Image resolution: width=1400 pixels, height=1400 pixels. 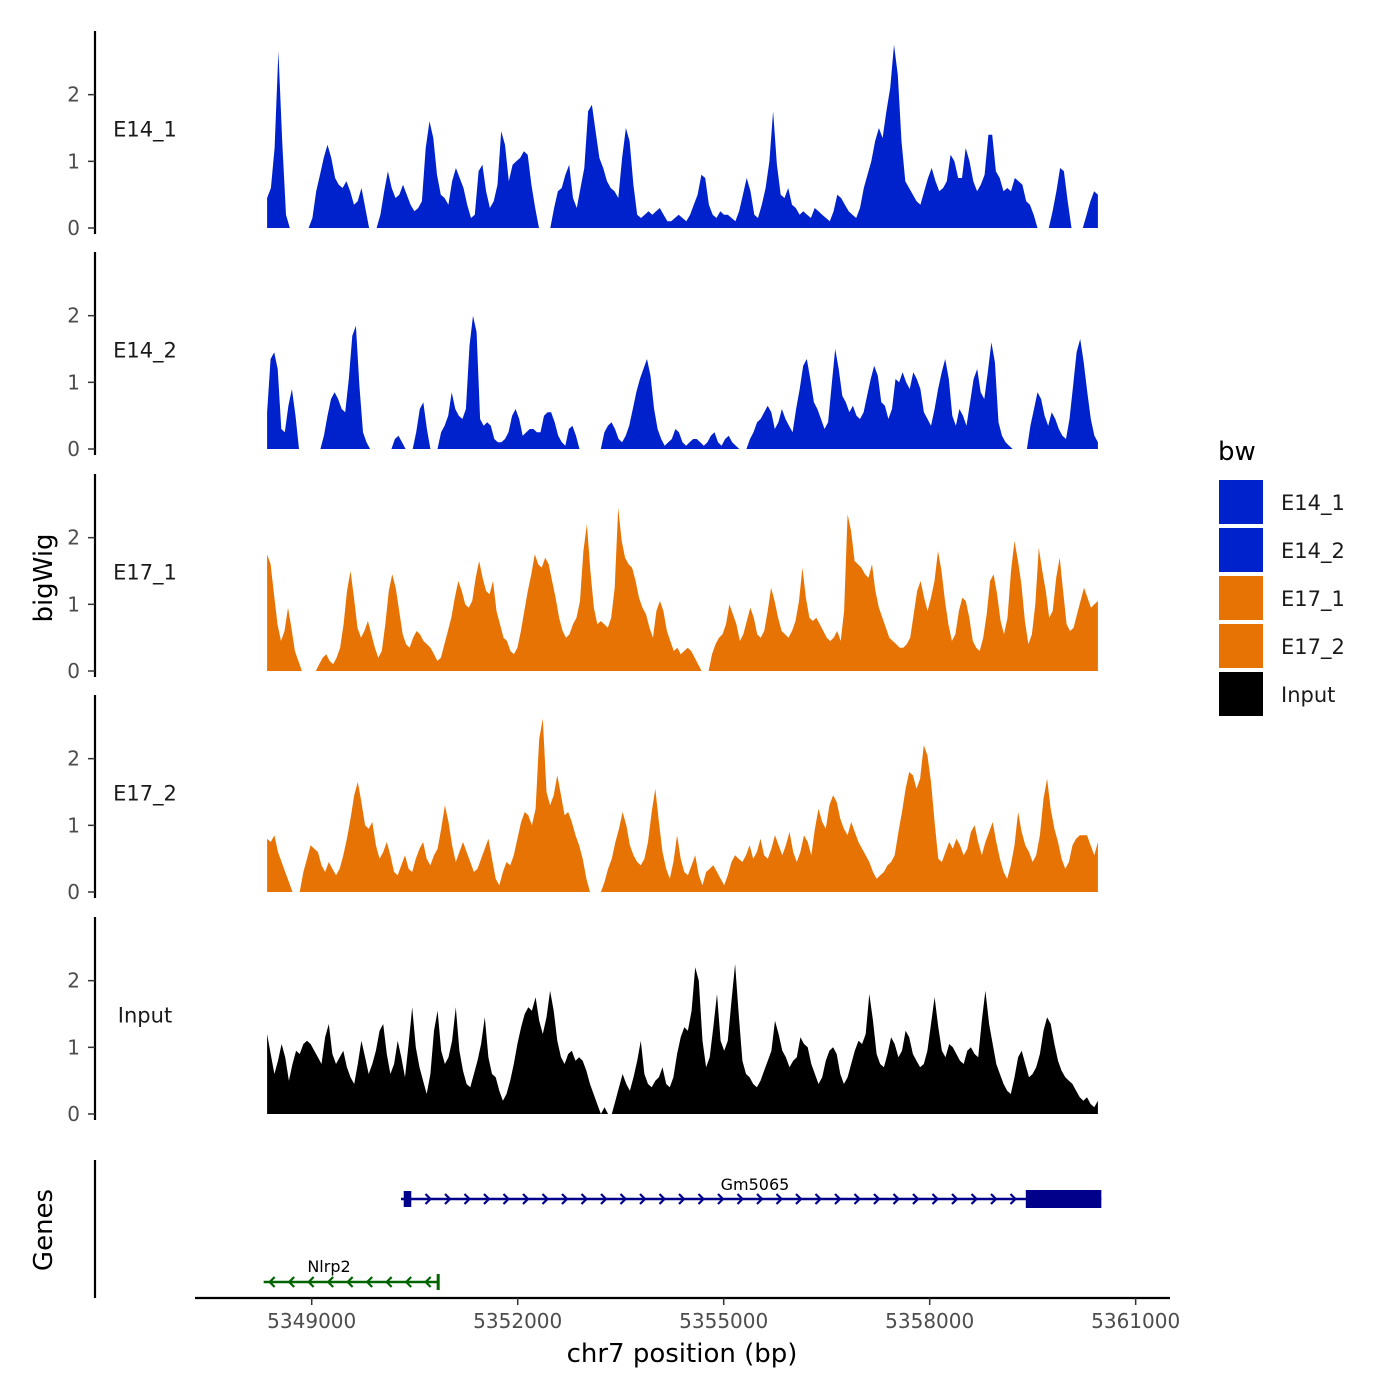 I want to click on track-E14_2: 0 1 2 E14_2, so click(x=582, y=356).